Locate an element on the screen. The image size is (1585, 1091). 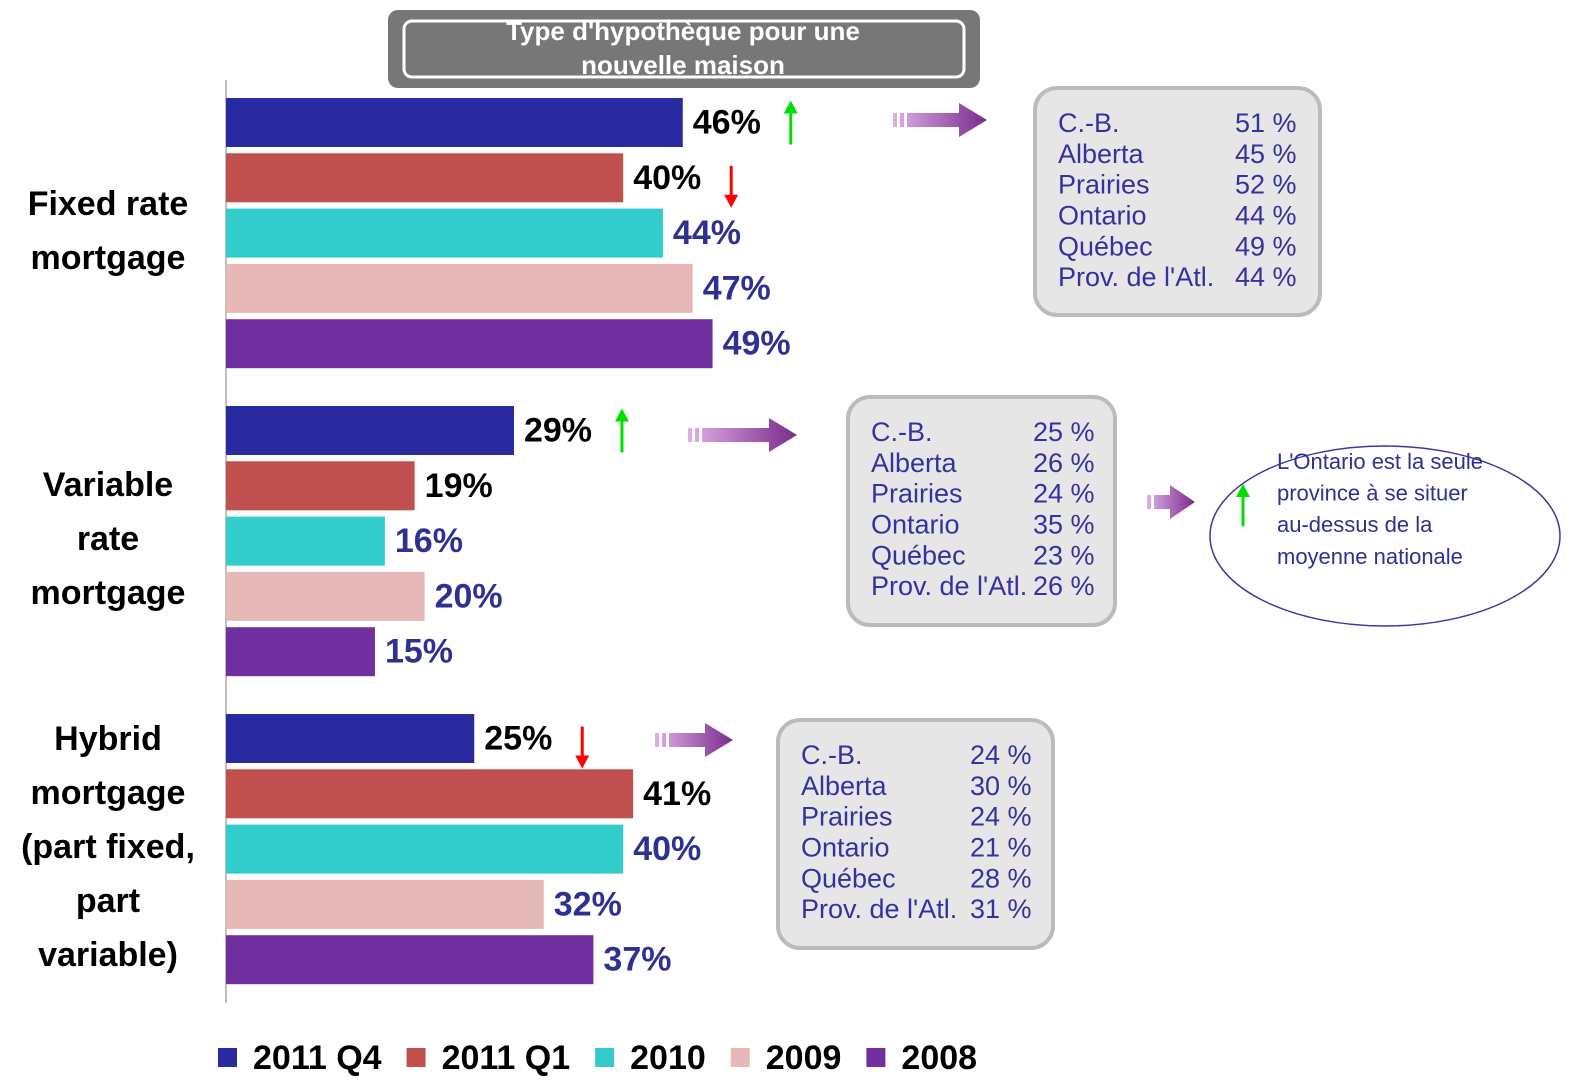
region-value: 45 % is located at coordinates (1266, 154).